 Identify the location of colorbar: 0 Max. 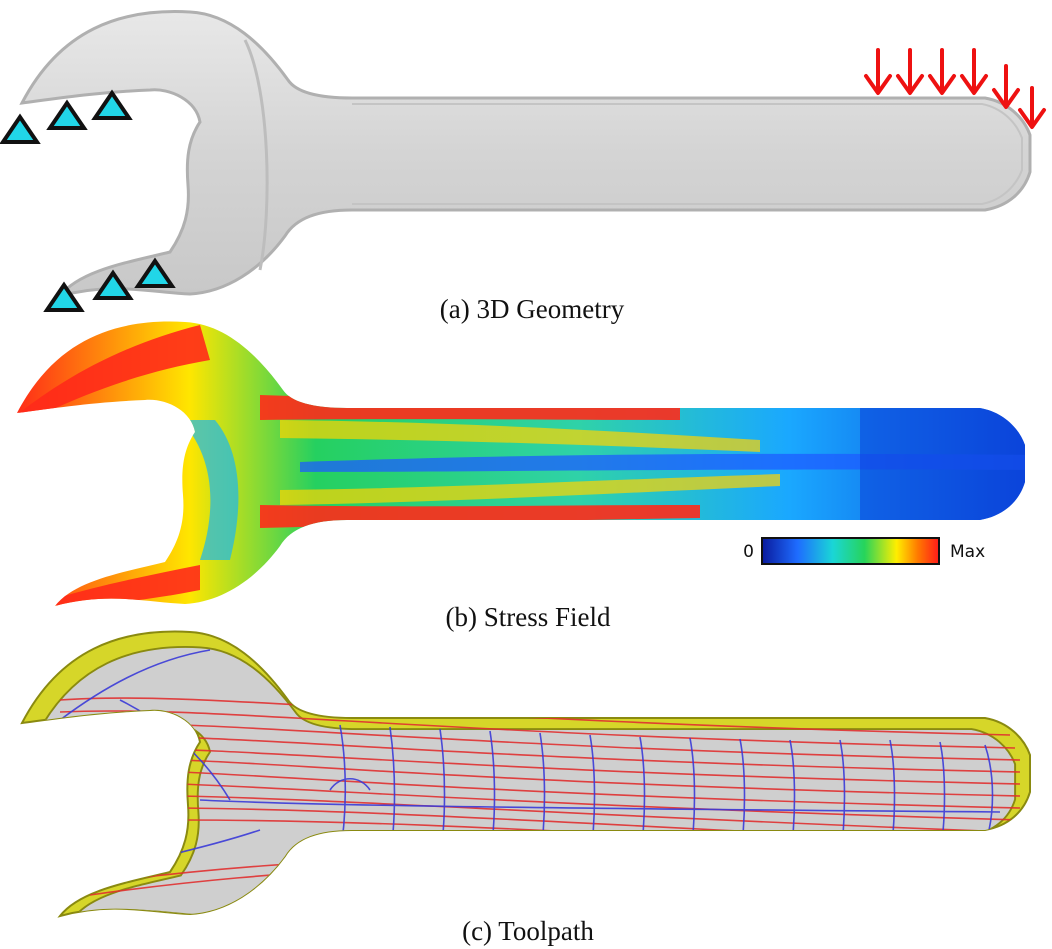
(864, 551).